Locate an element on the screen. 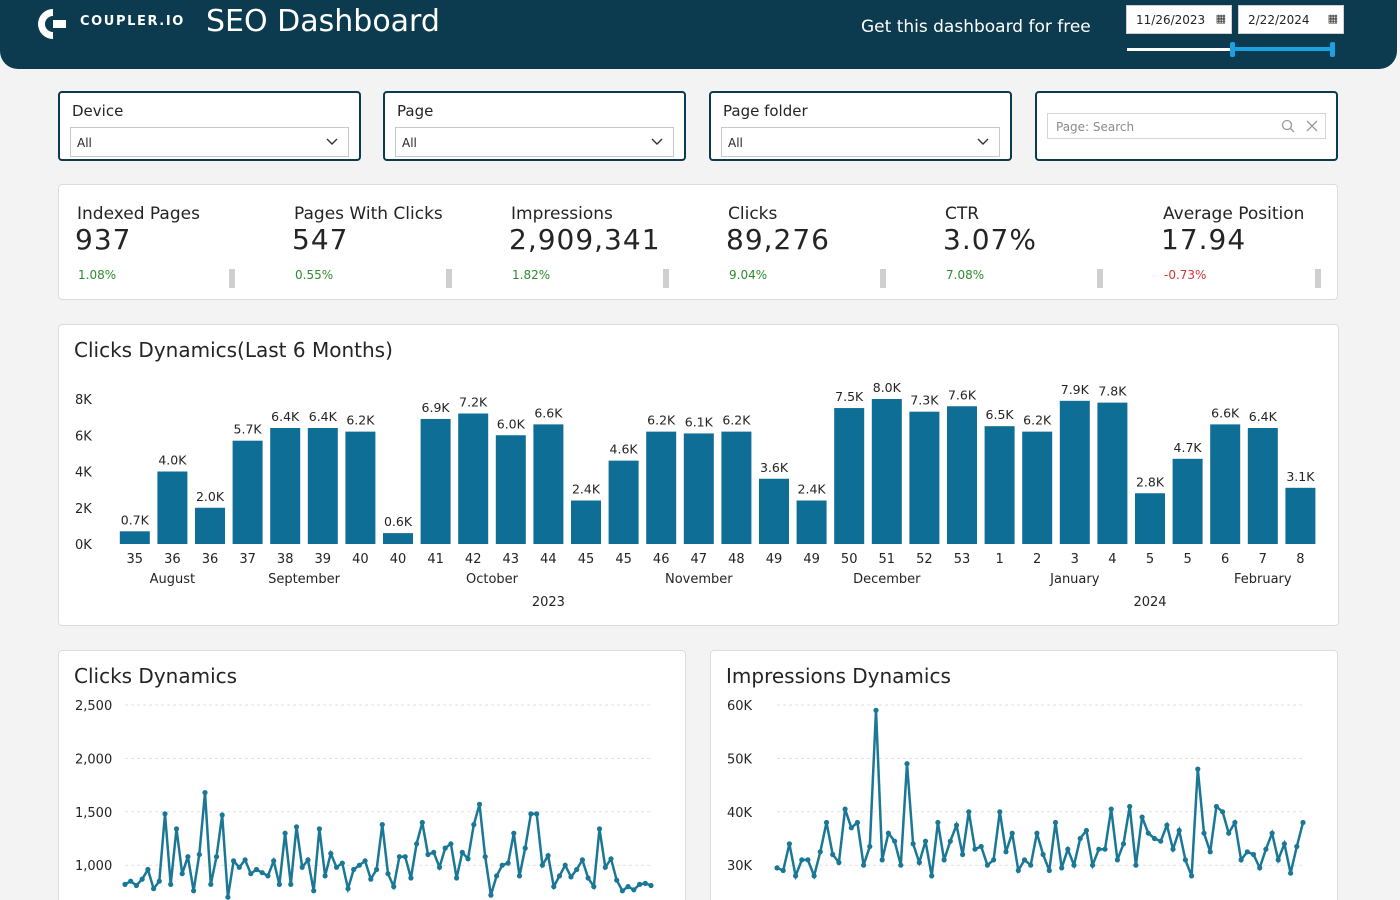 The width and height of the screenshot is (1400, 900). clicks-dynamics-panel: Clicks Dynamics 1,000 1,500 2,000 2,500 is located at coordinates (372, 775).